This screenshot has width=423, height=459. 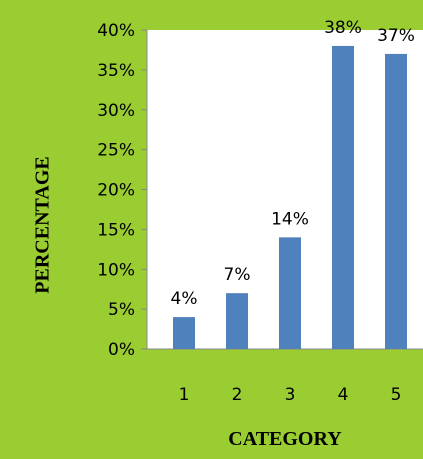 I want to click on y-tick-label: 20%, so click(x=116, y=191).